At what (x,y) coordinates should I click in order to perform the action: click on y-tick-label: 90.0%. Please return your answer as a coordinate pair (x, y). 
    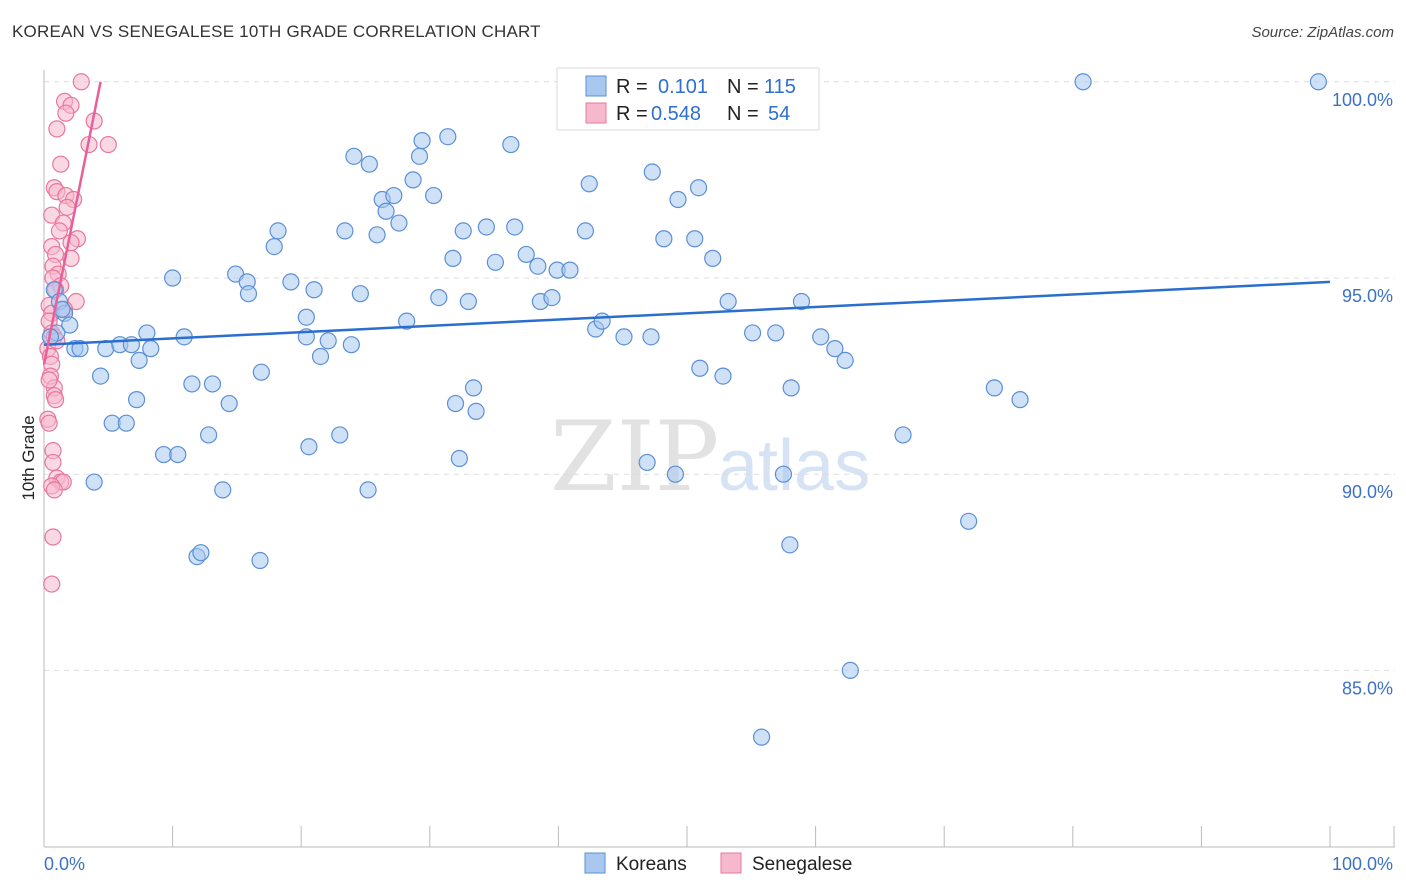
    Looking at the image, I should click on (1367, 492).